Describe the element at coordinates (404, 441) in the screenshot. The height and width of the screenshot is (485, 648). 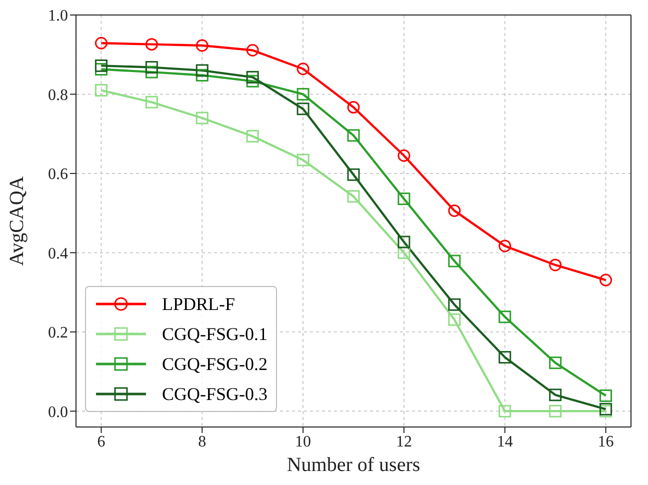
I see `x-tick-label: 12` at that location.